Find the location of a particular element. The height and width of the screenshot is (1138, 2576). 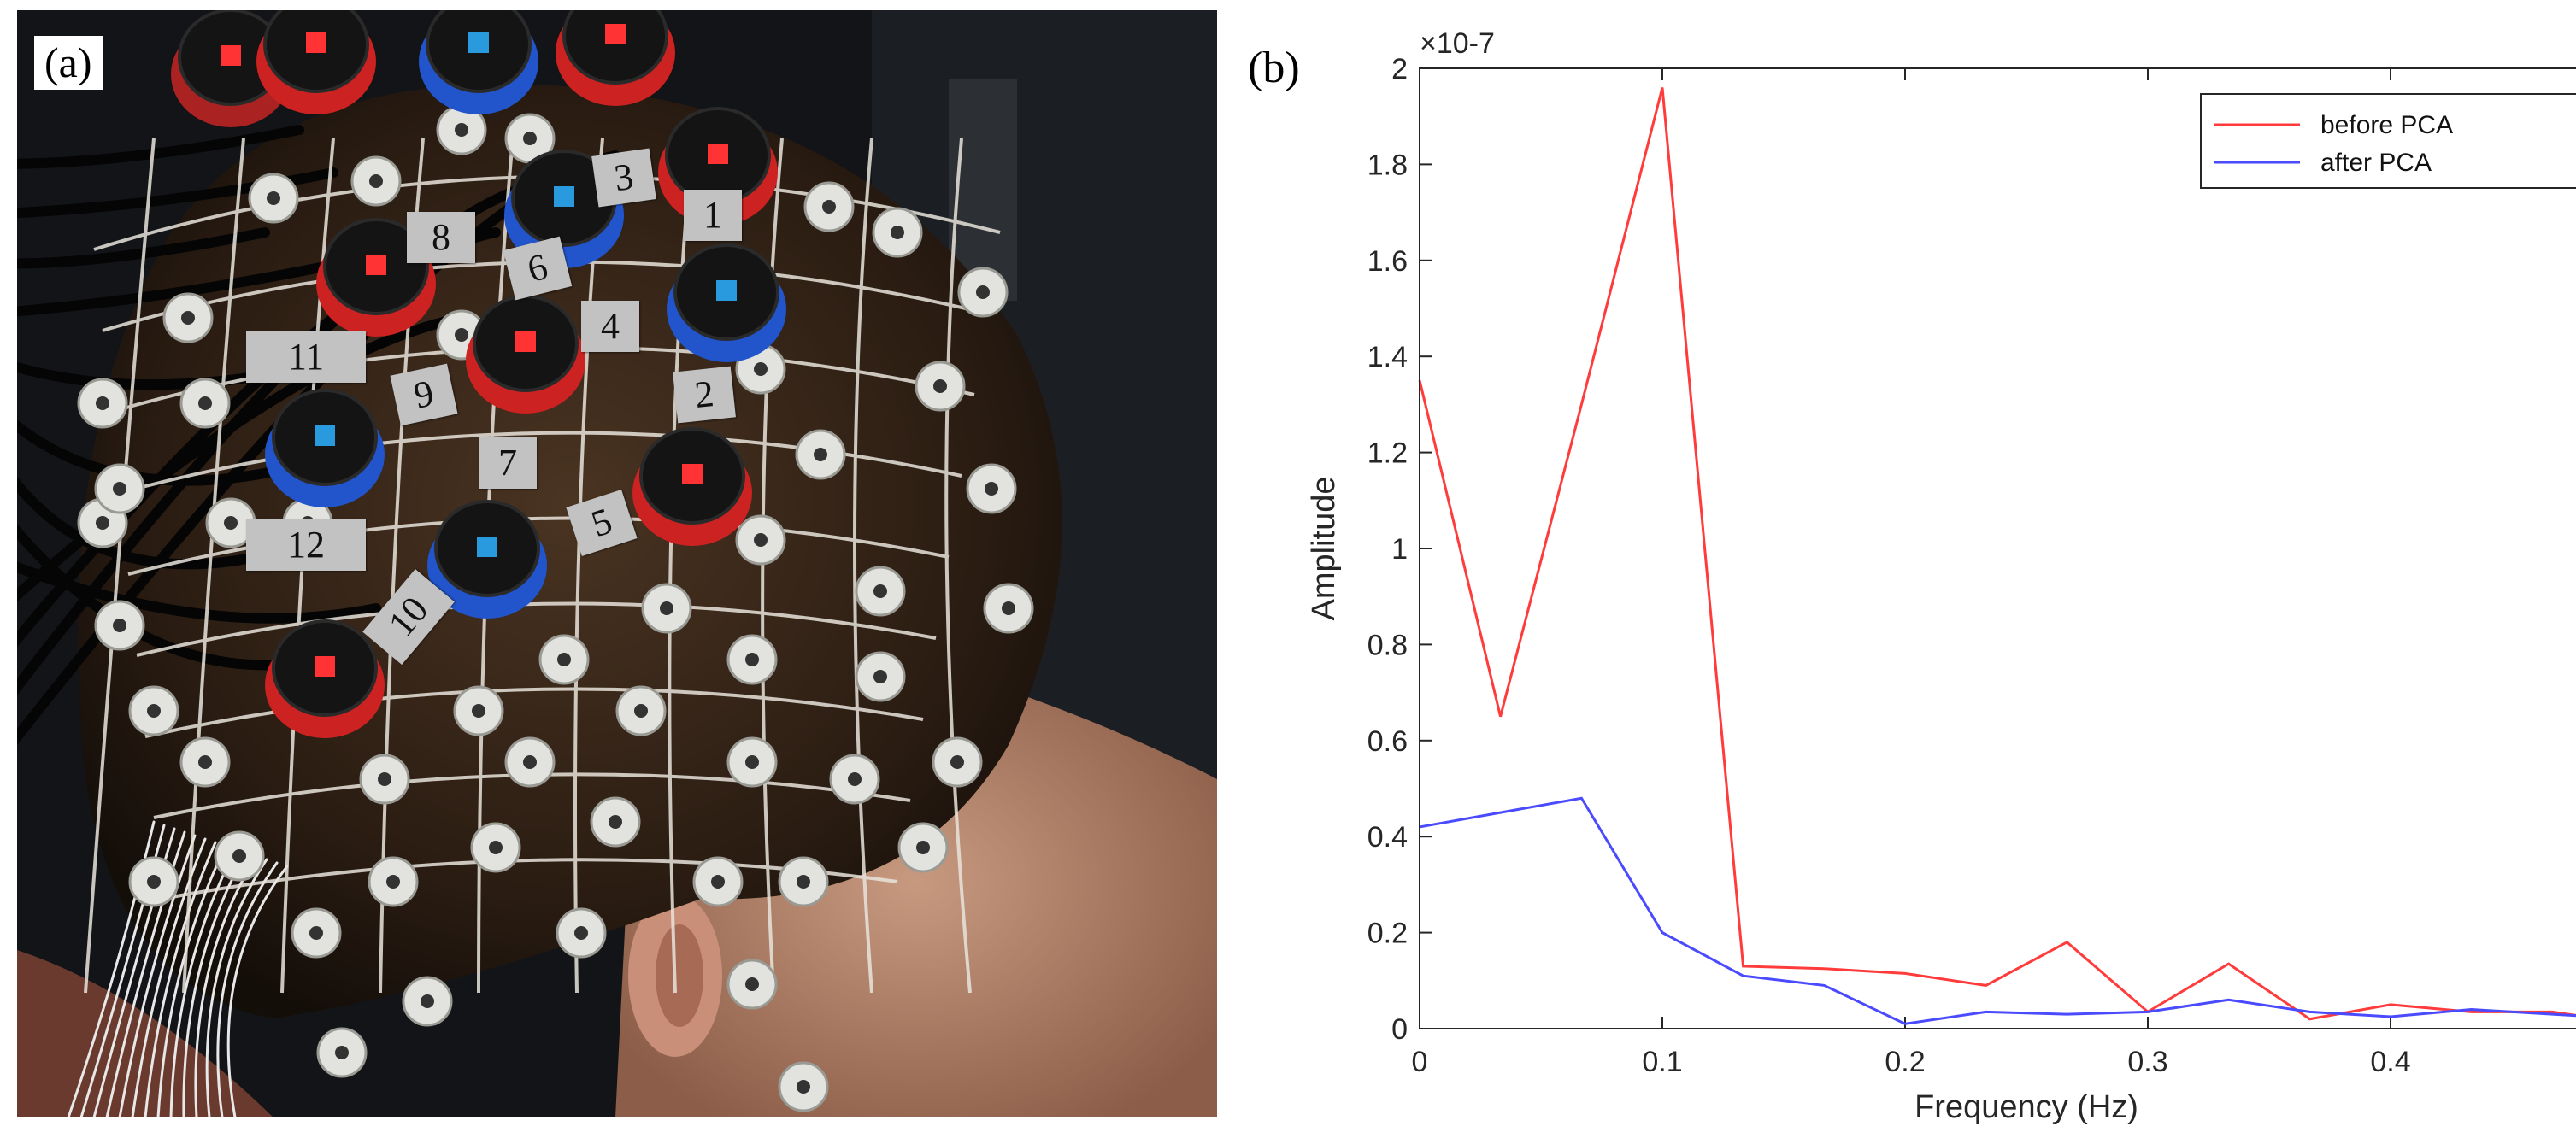

optode-label-12: 12 is located at coordinates (306, 545).